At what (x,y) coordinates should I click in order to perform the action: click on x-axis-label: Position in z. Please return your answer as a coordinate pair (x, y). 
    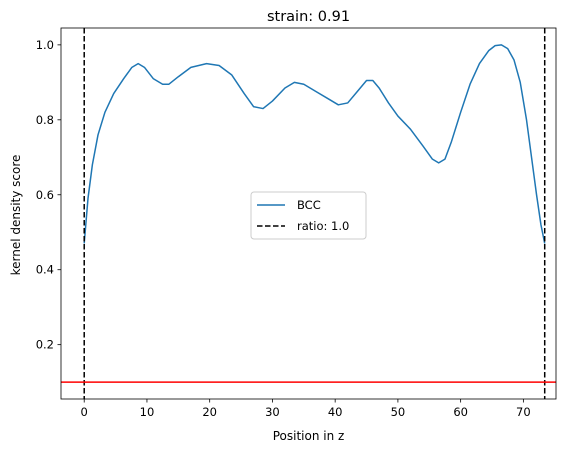
    Looking at the image, I should click on (309, 436).